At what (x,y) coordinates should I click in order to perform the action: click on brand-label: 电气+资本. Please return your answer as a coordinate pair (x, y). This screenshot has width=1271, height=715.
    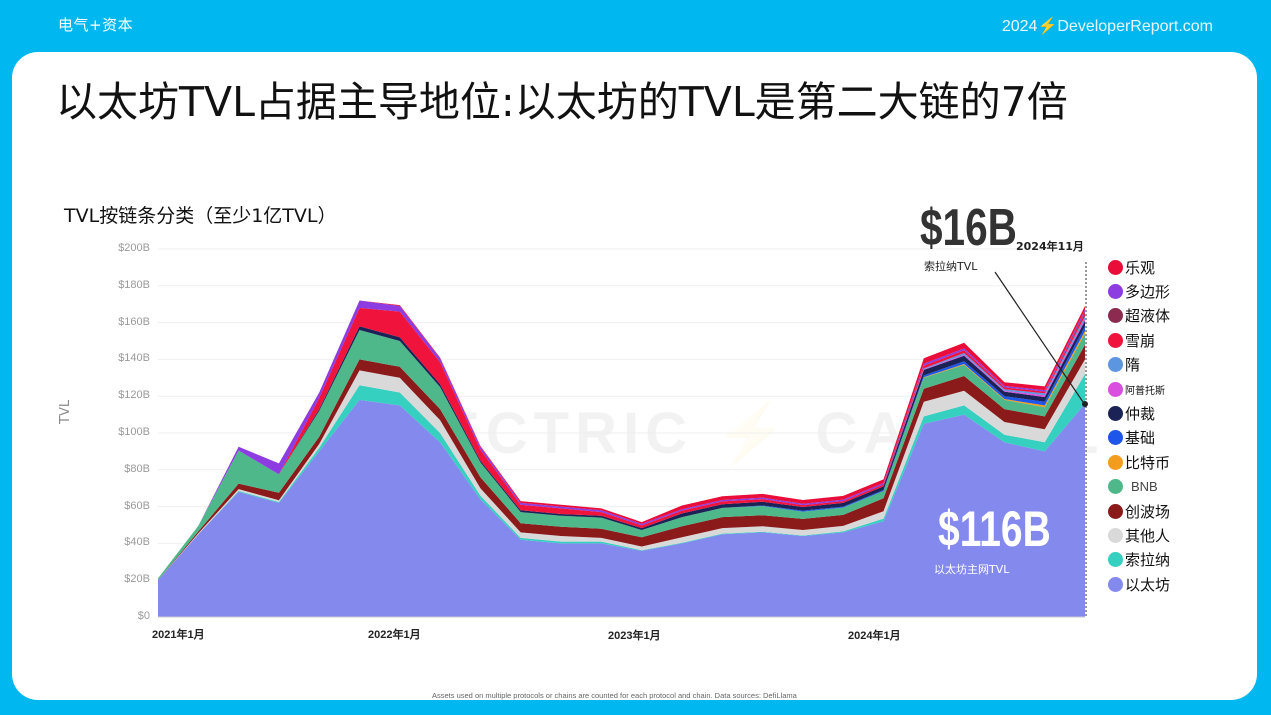
    Looking at the image, I should click on (96, 25).